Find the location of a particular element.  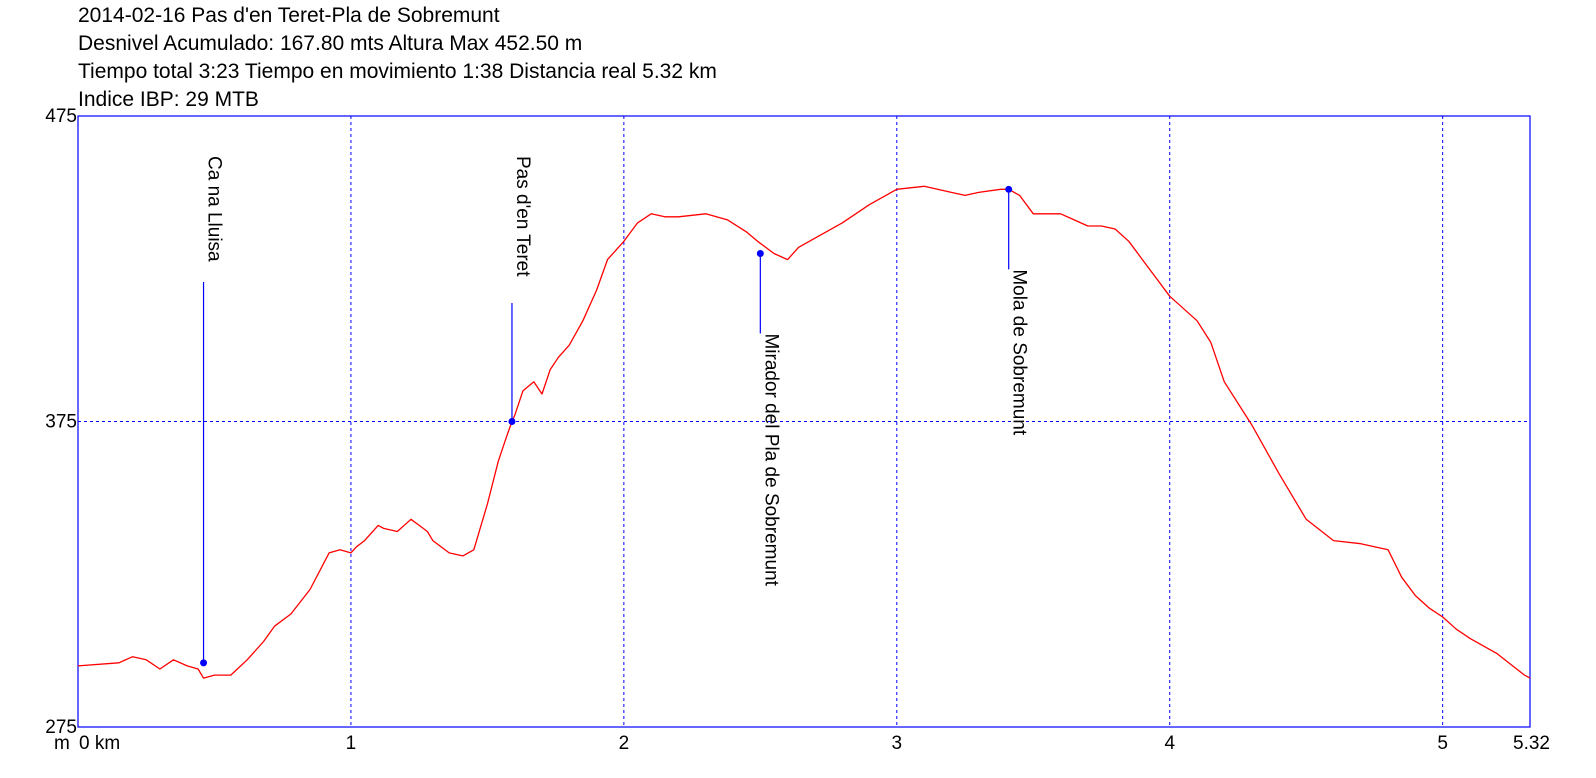

waypoint-label: Ca na Lluisa is located at coordinates (214, 209).